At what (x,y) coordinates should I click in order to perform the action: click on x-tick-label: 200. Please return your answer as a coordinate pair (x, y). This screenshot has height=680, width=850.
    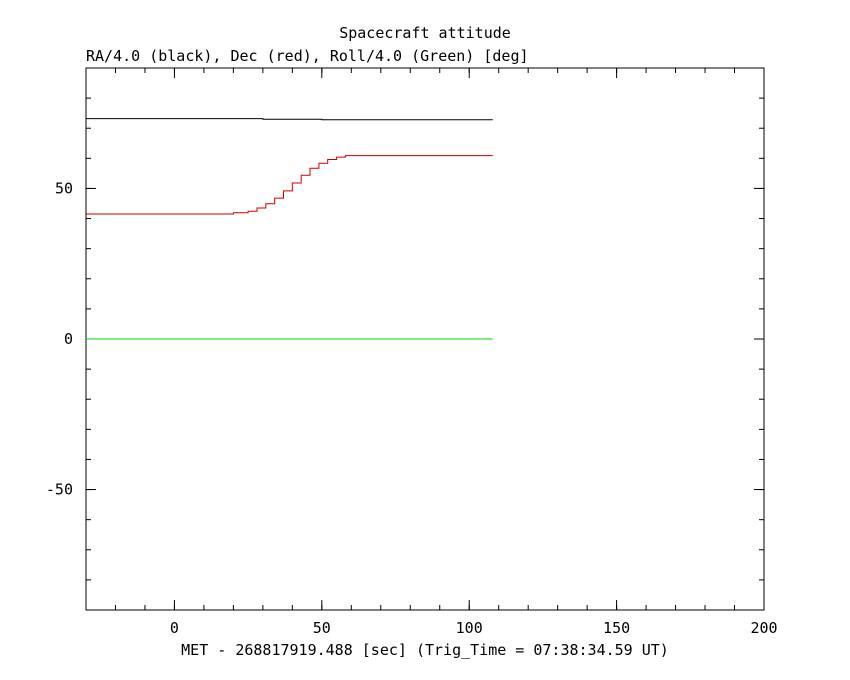
    Looking at the image, I should click on (763, 628).